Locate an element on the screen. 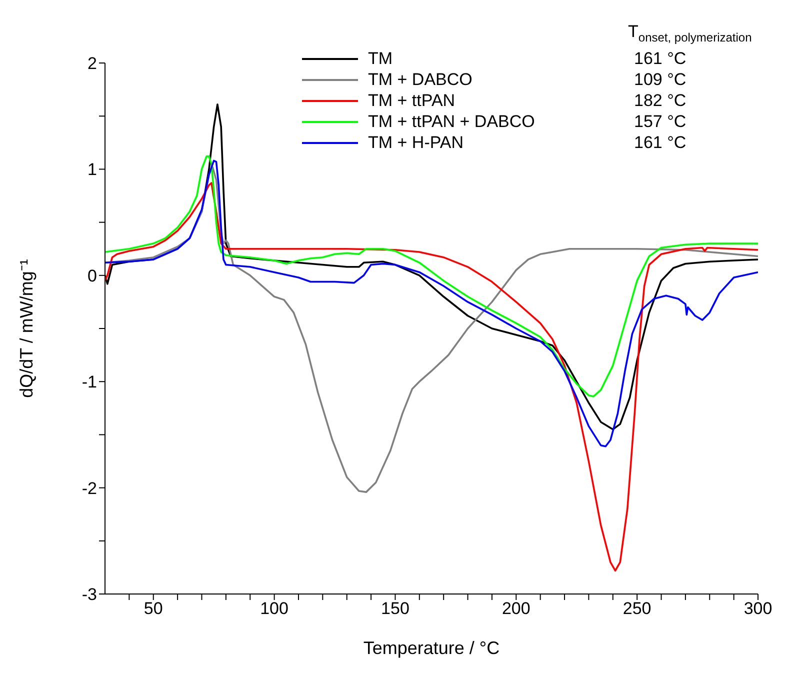 This screenshot has height=673, width=786. x-tick-label: 300 is located at coordinates (758, 608).